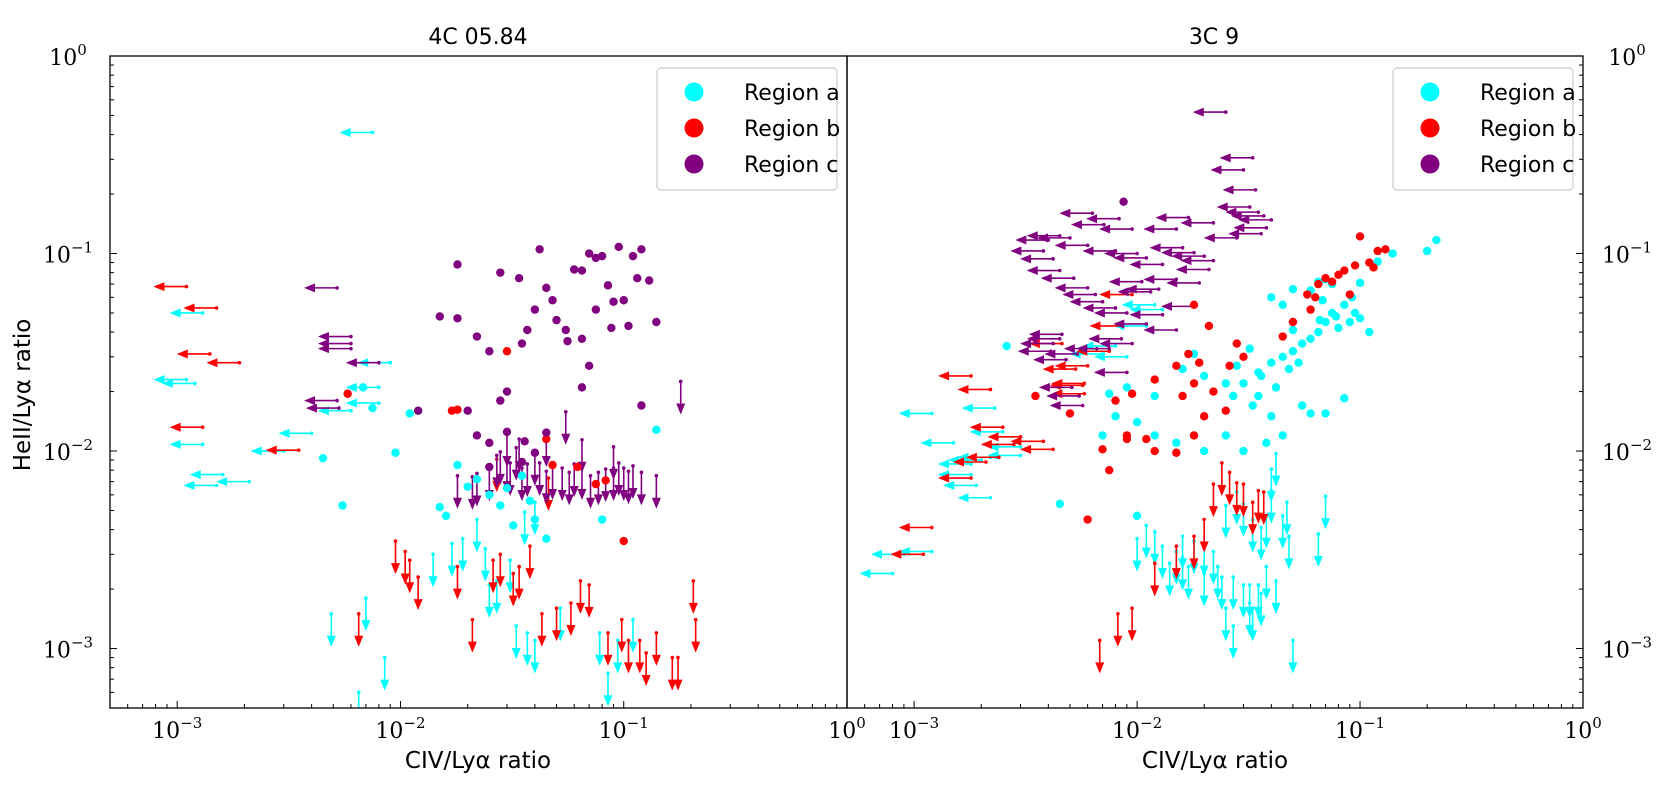 This screenshot has width=1661, height=802. What do you see at coordinates (1123, 201) in the screenshot?
I see `right-region-c-point` at bounding box center [1123, 201].